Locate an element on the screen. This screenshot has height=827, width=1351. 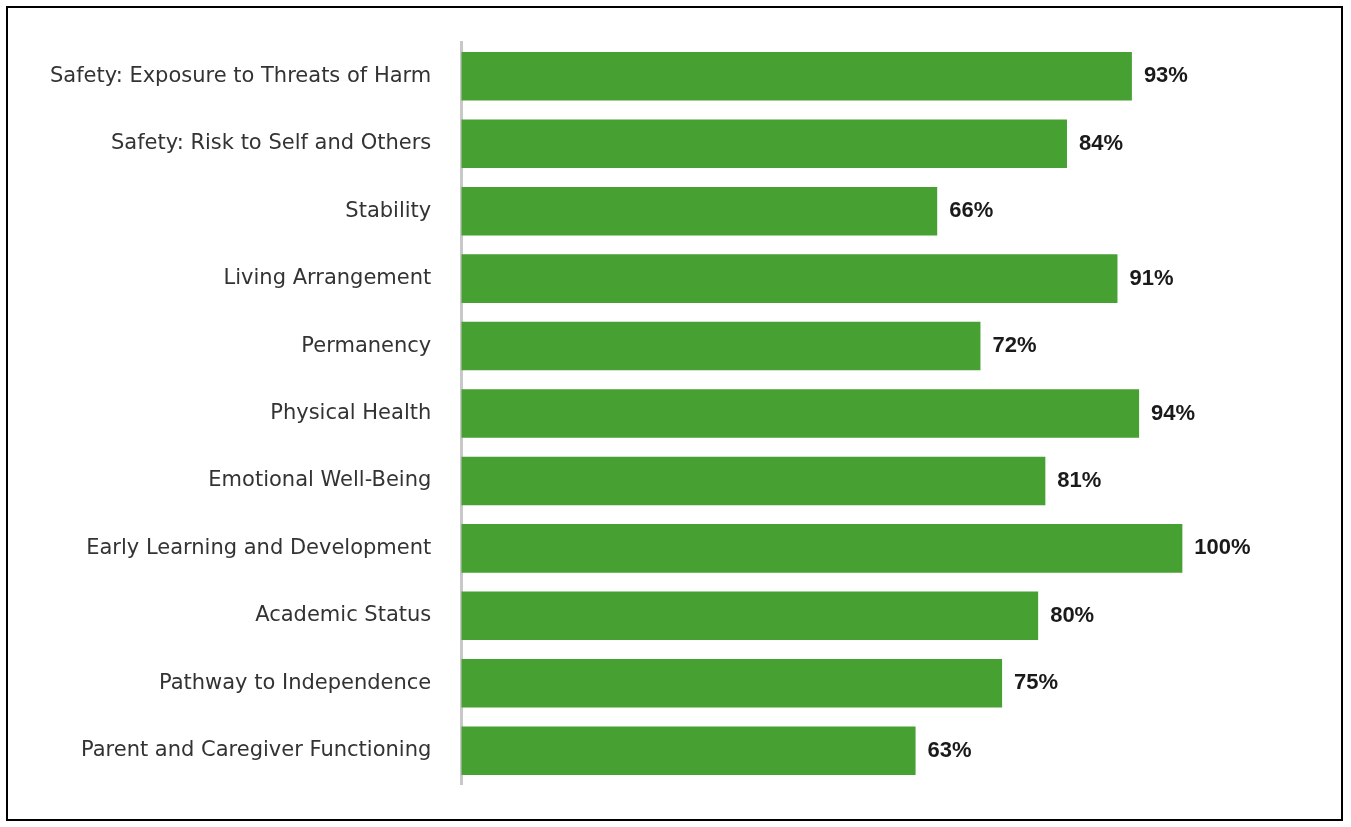
data-label: 93% is located at coordinates (1165, 75).